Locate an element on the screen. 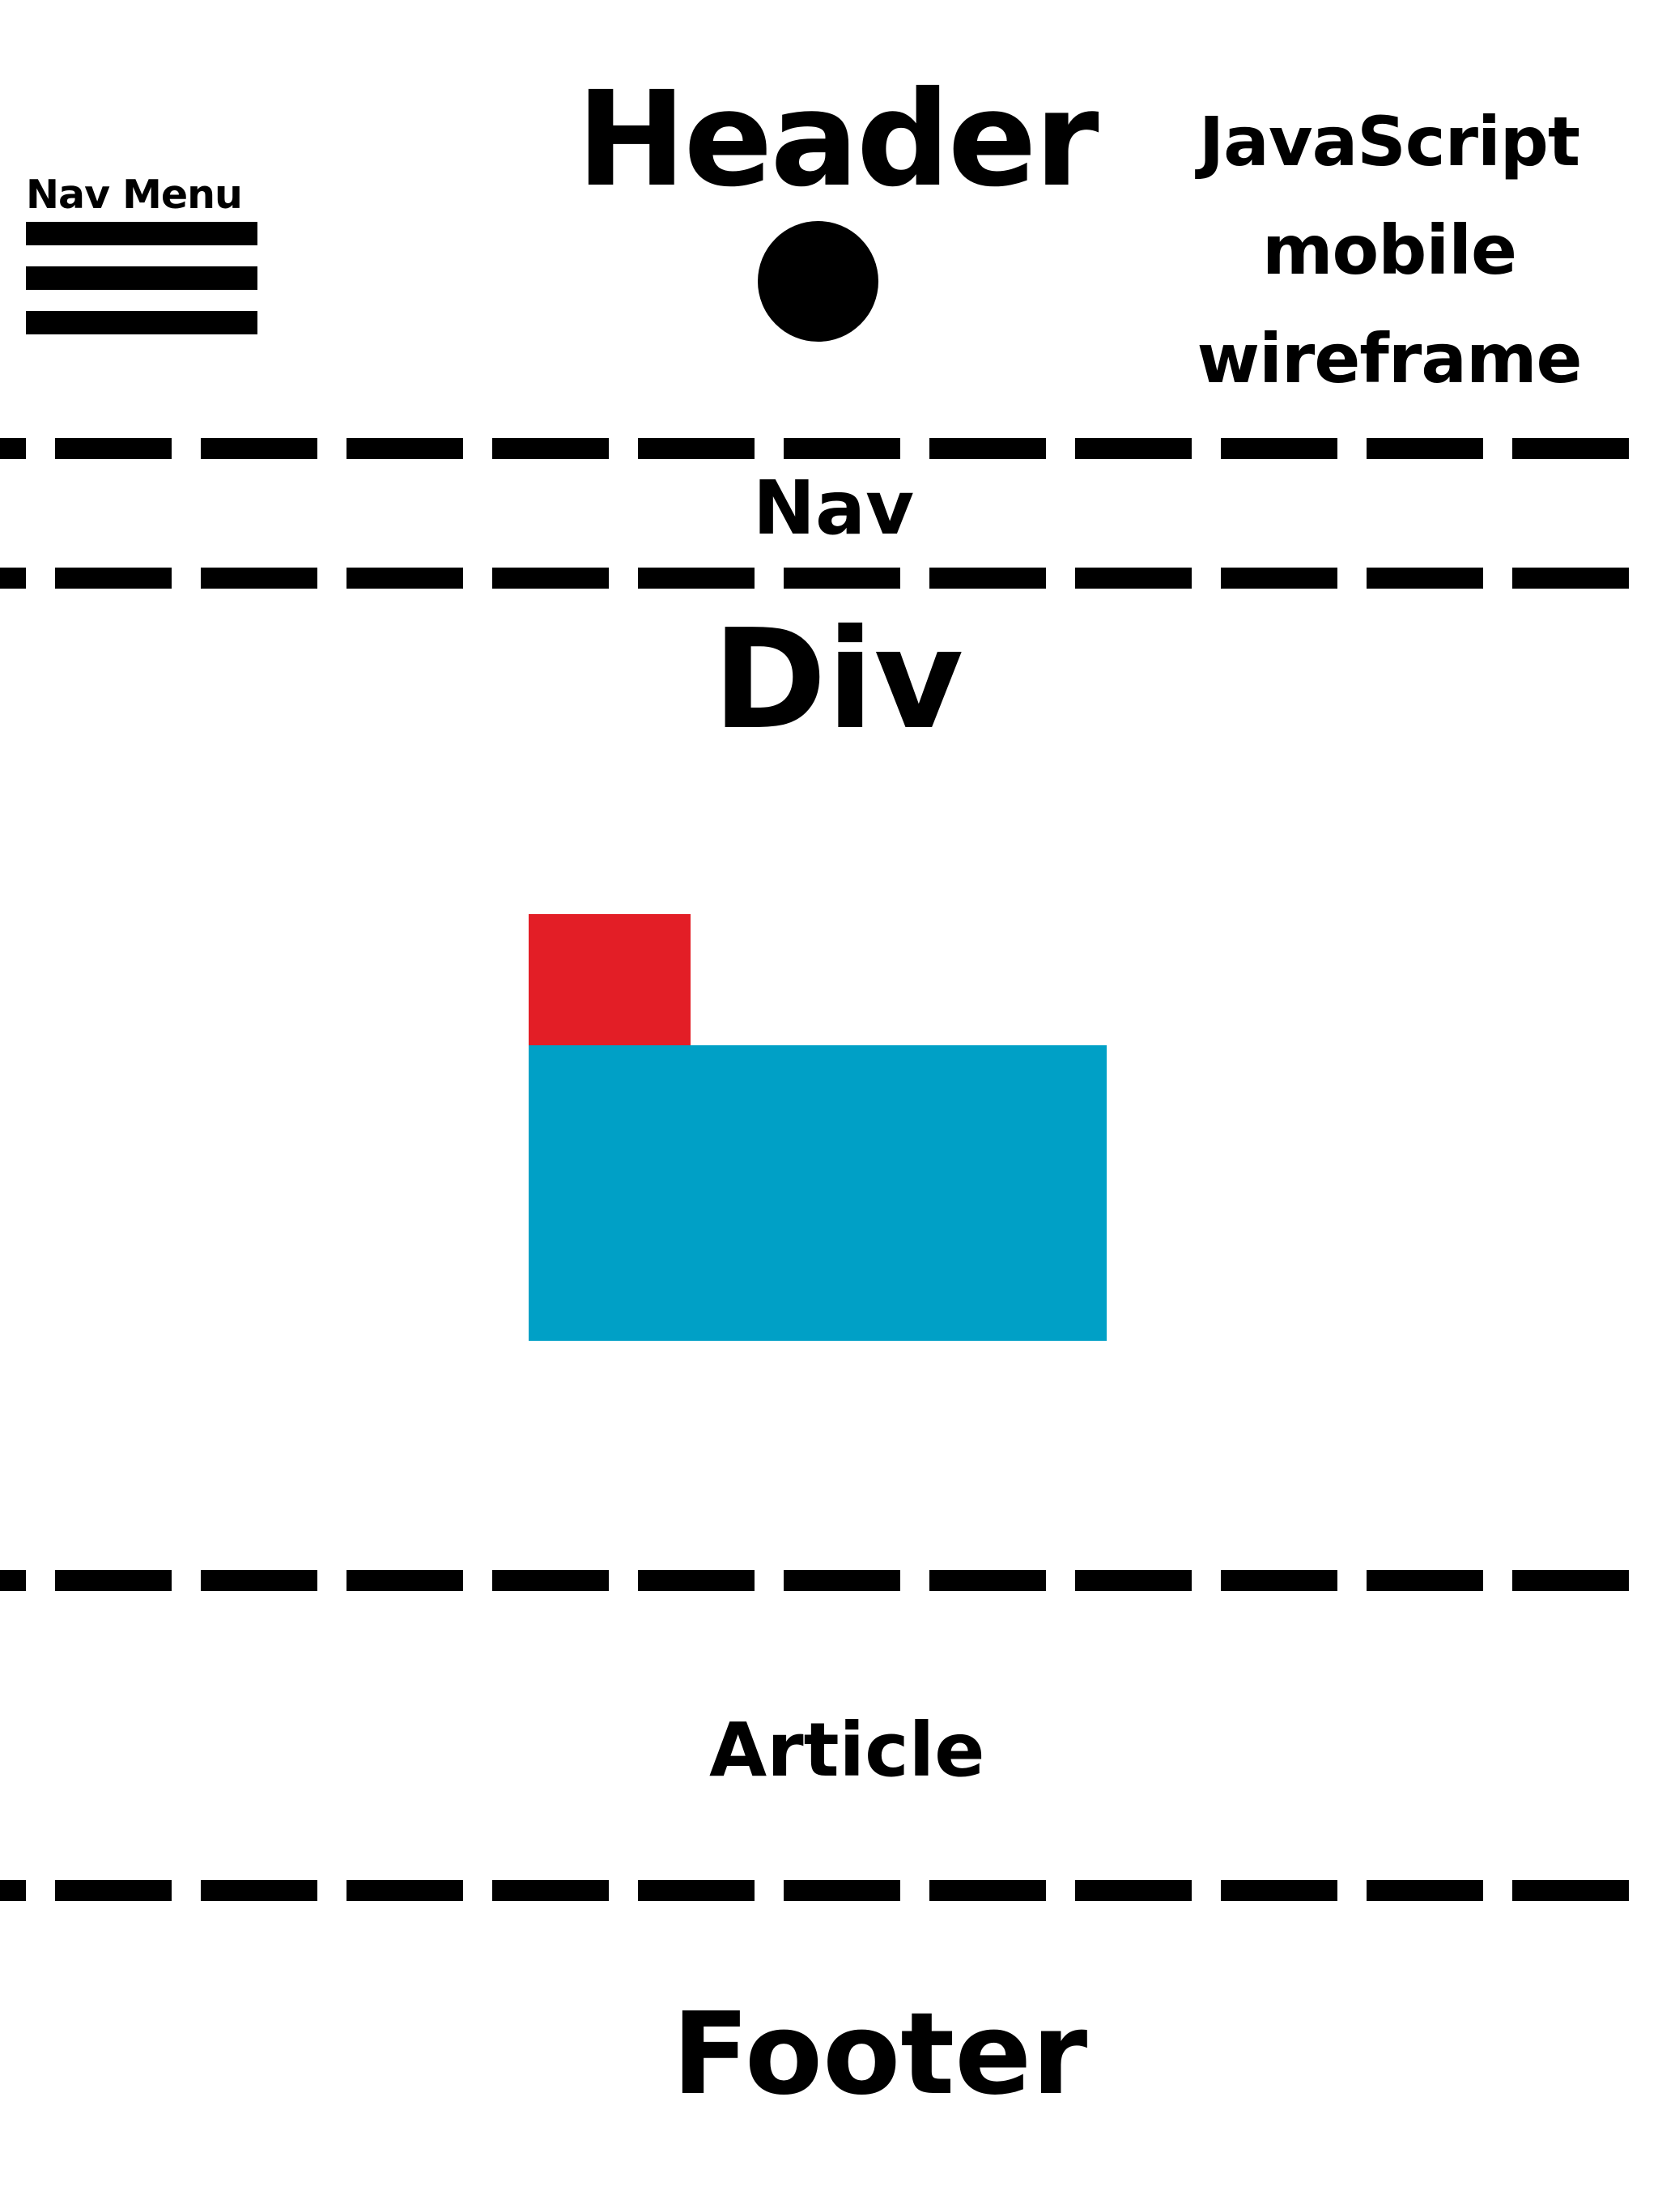 Image resolution: width=1658 pixels, height=2212 pixels. div-section-label: Div is located at coordinates (838, 680).